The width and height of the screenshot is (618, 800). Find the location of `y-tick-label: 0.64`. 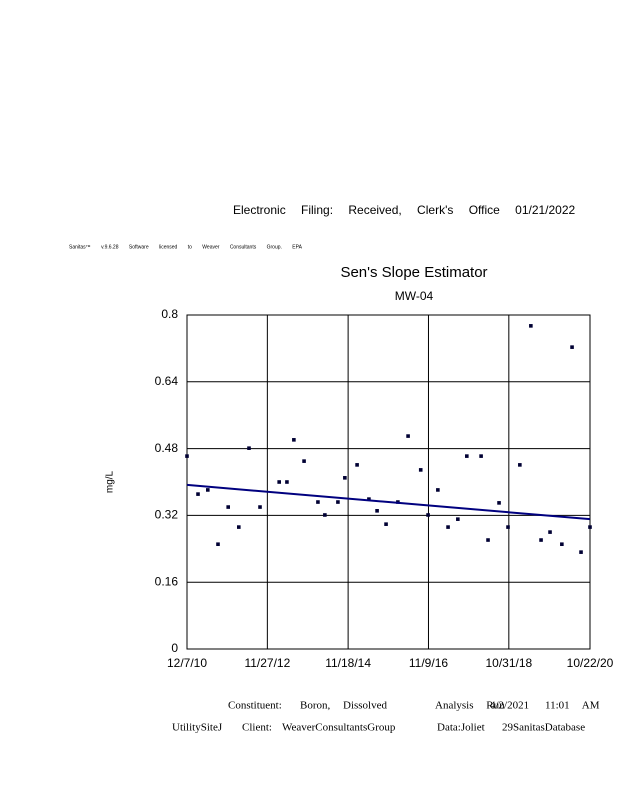

y-tick-label: 0.64 is located at coordinates (167, 381).